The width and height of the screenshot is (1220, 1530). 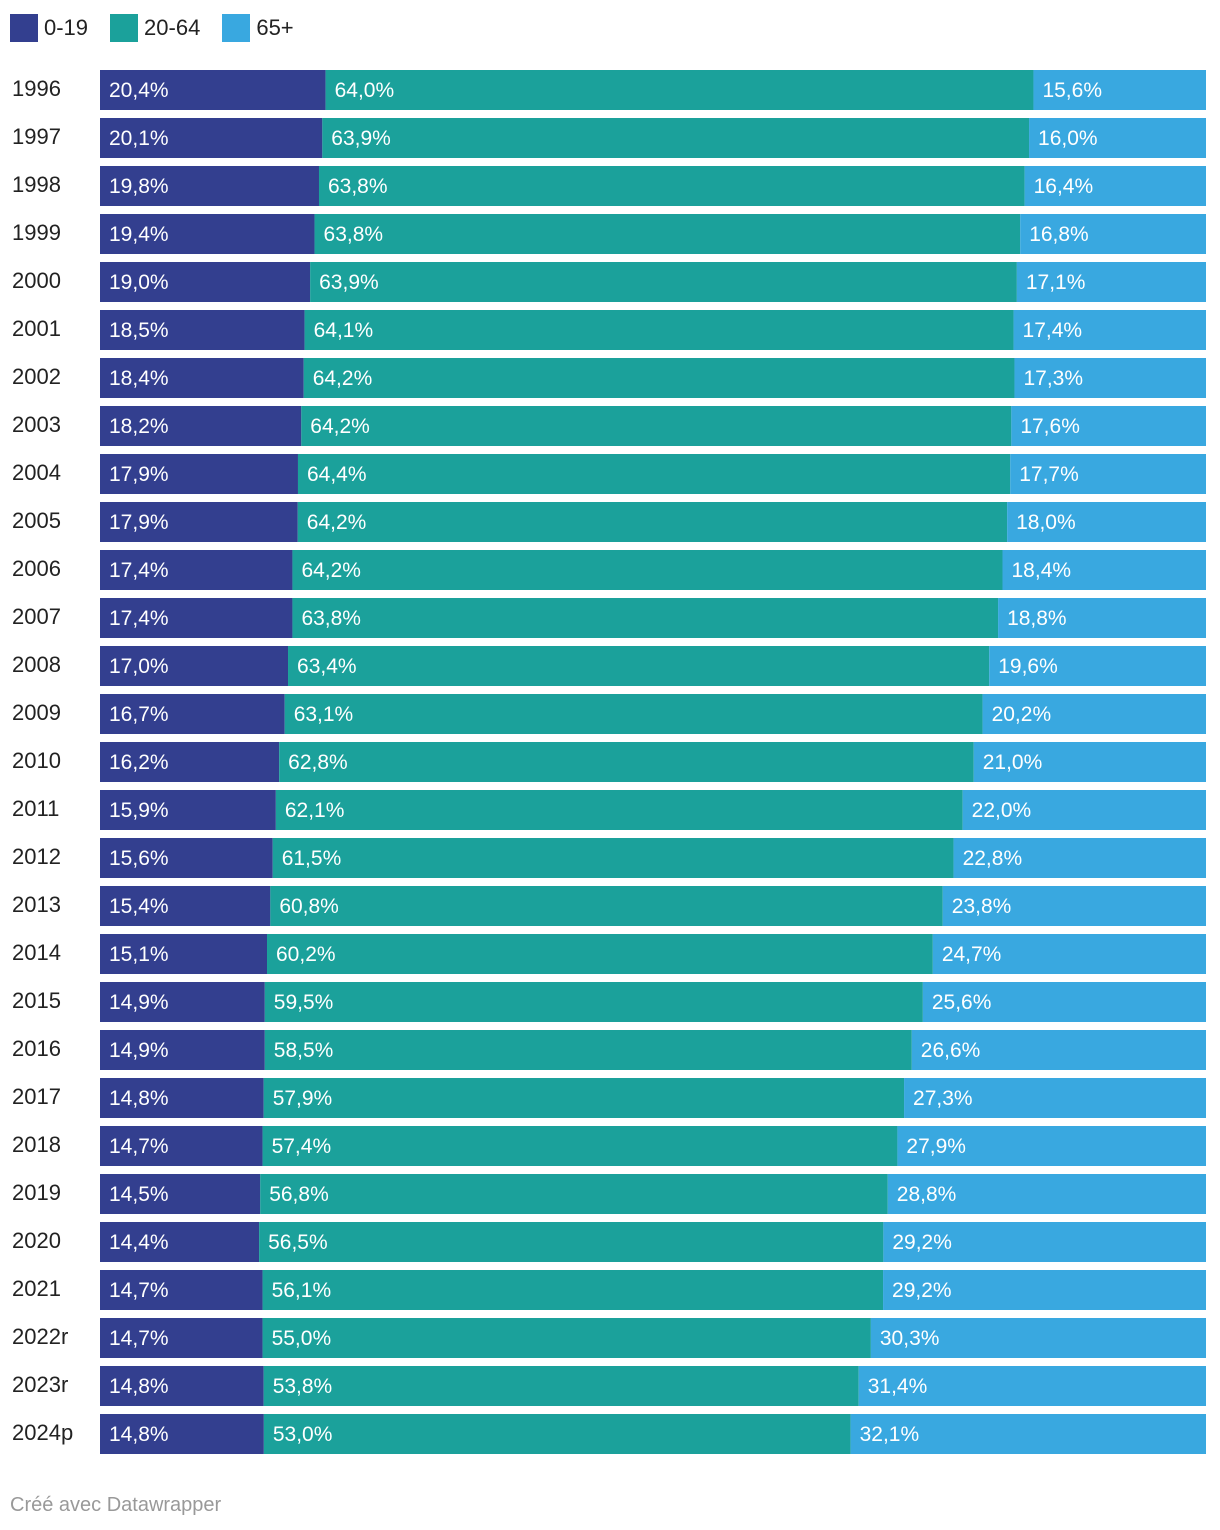 What do you see at coordinates (1053, 378) in the screenshot?
I see `data-label-65-plus-2002: 17,3%` at bounding box center [1053, 378].